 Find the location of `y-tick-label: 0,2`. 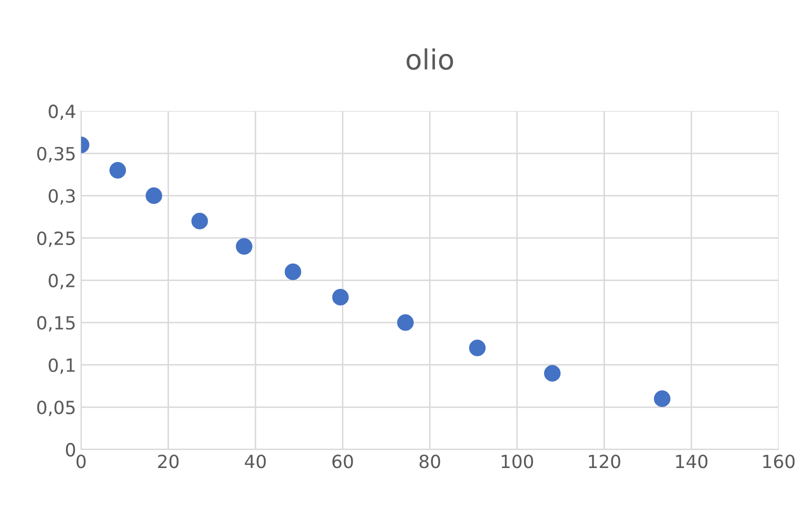

y-tick-label: 0,2 is located at coordinates (61, 282).